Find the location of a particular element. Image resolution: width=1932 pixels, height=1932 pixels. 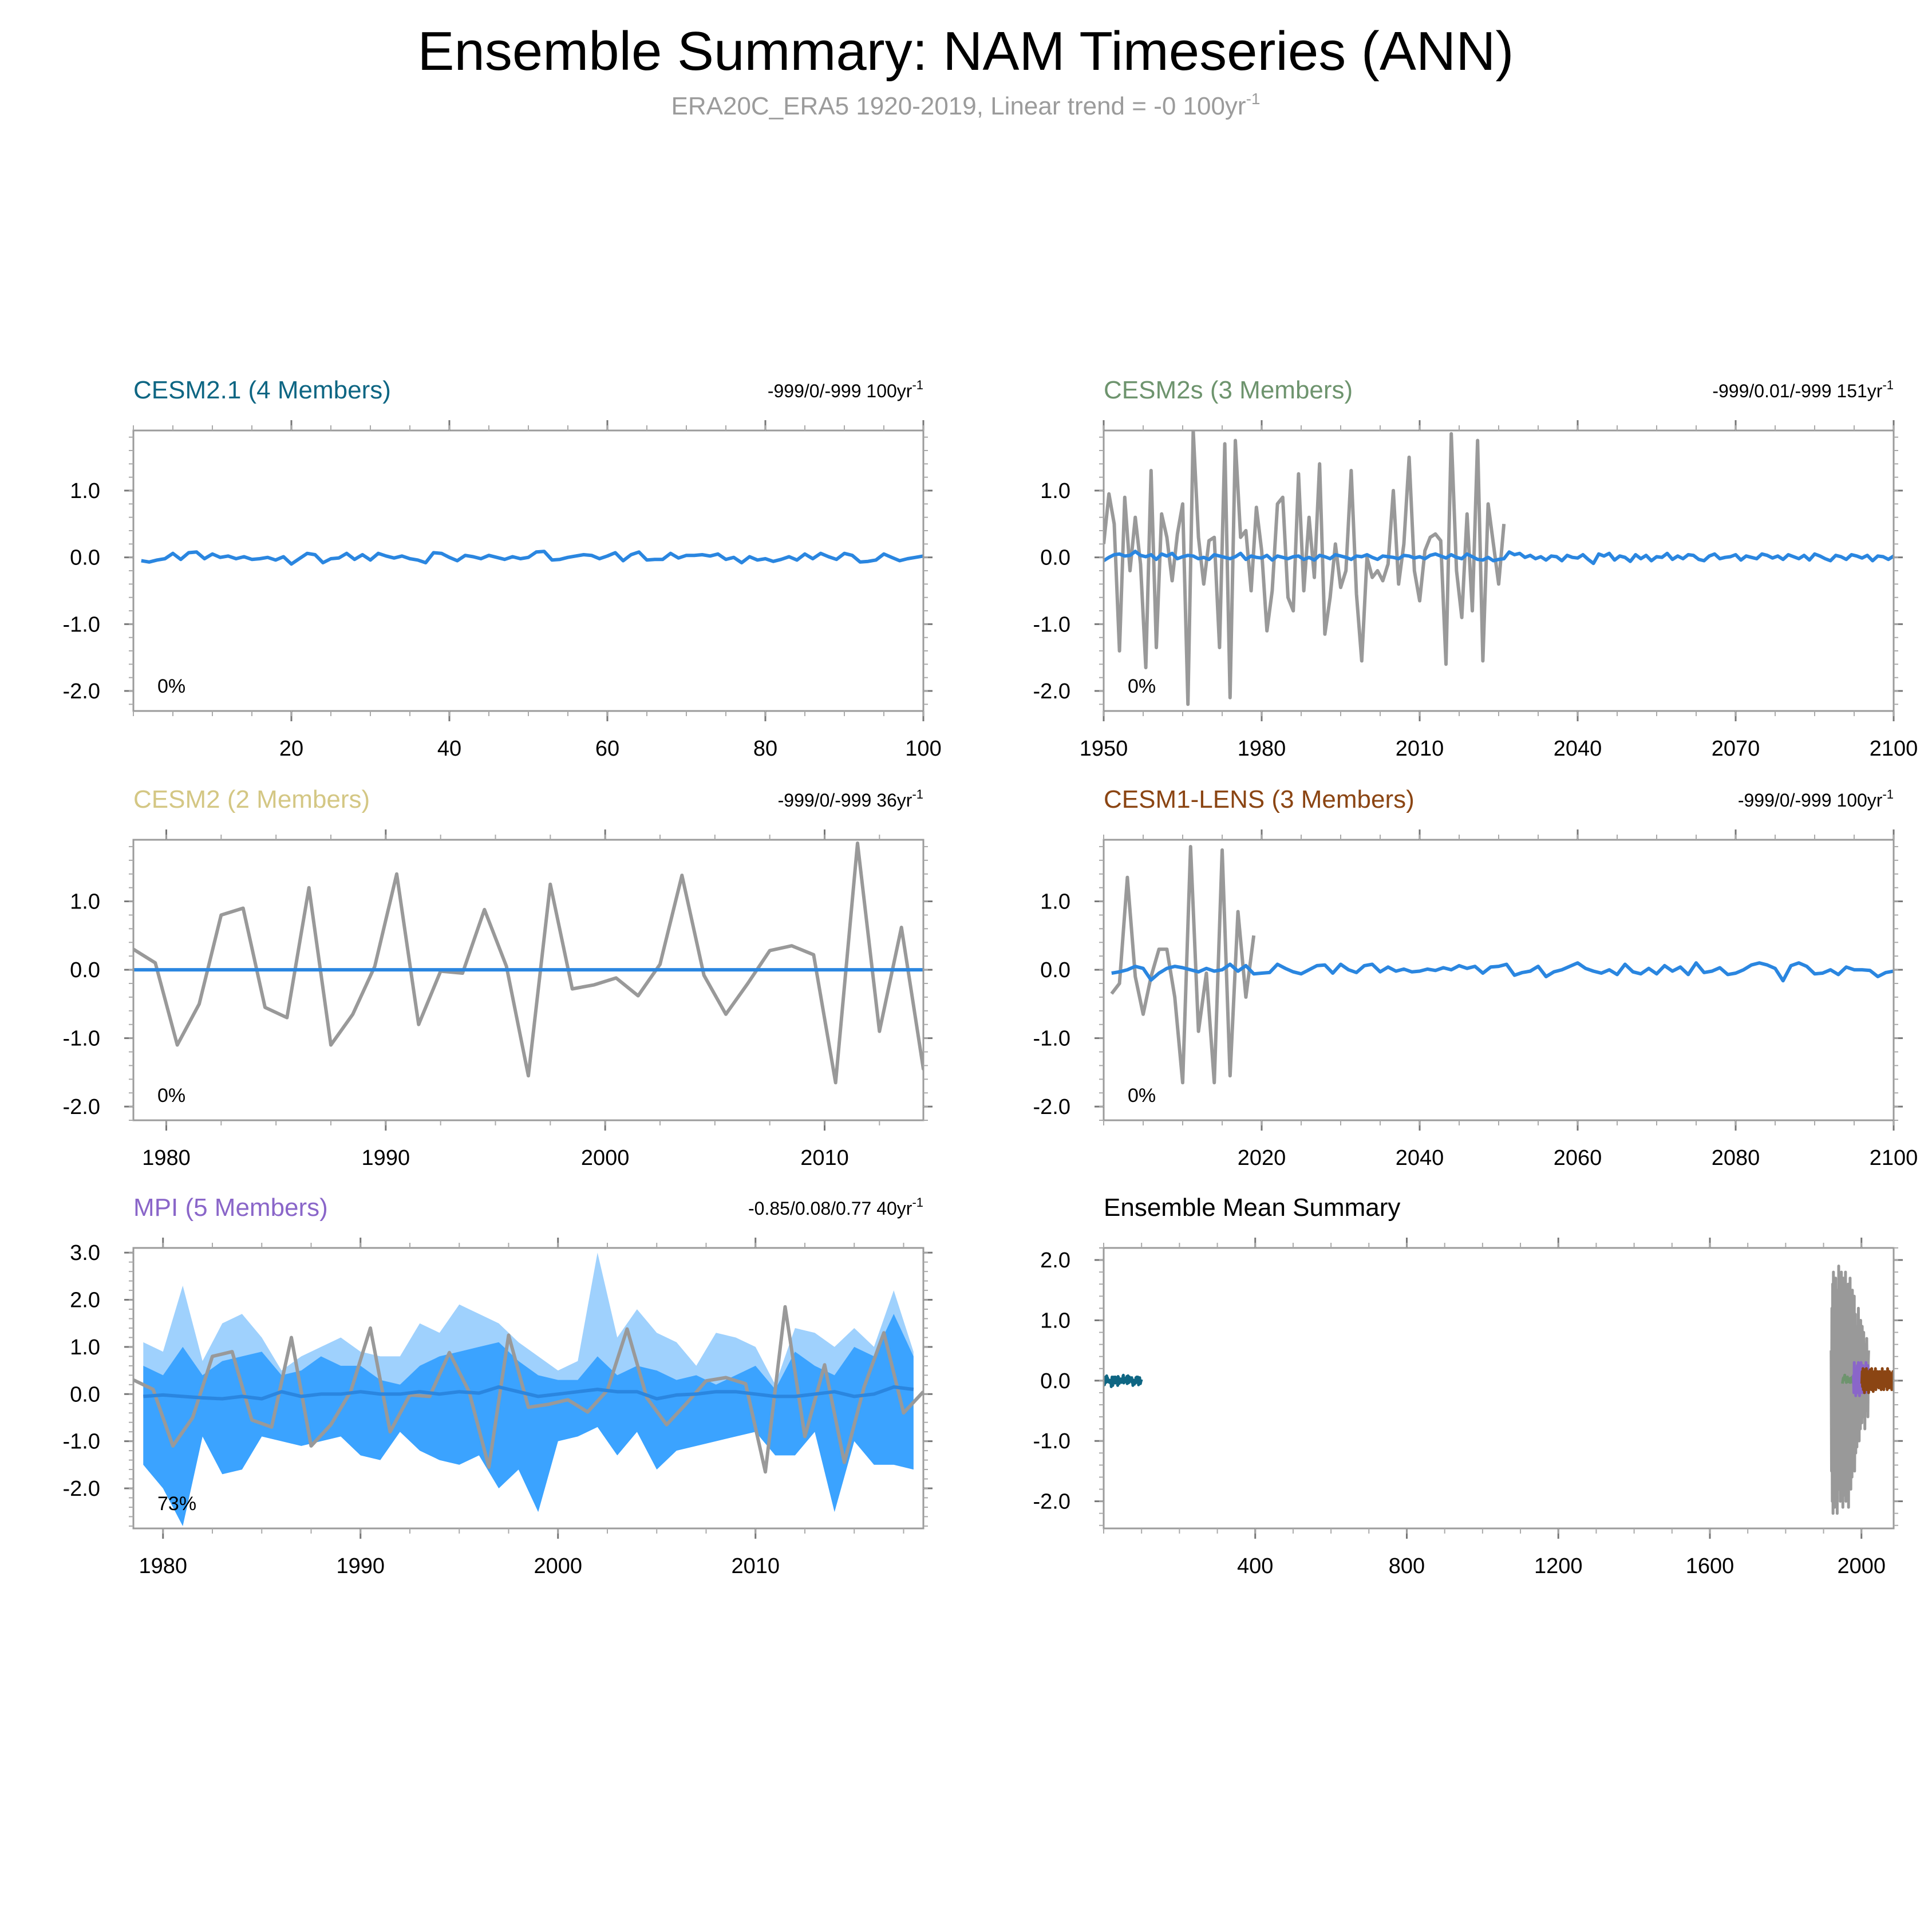

x-tick-label-cesm1: 2100 is located at coordinates (1894, 1158).